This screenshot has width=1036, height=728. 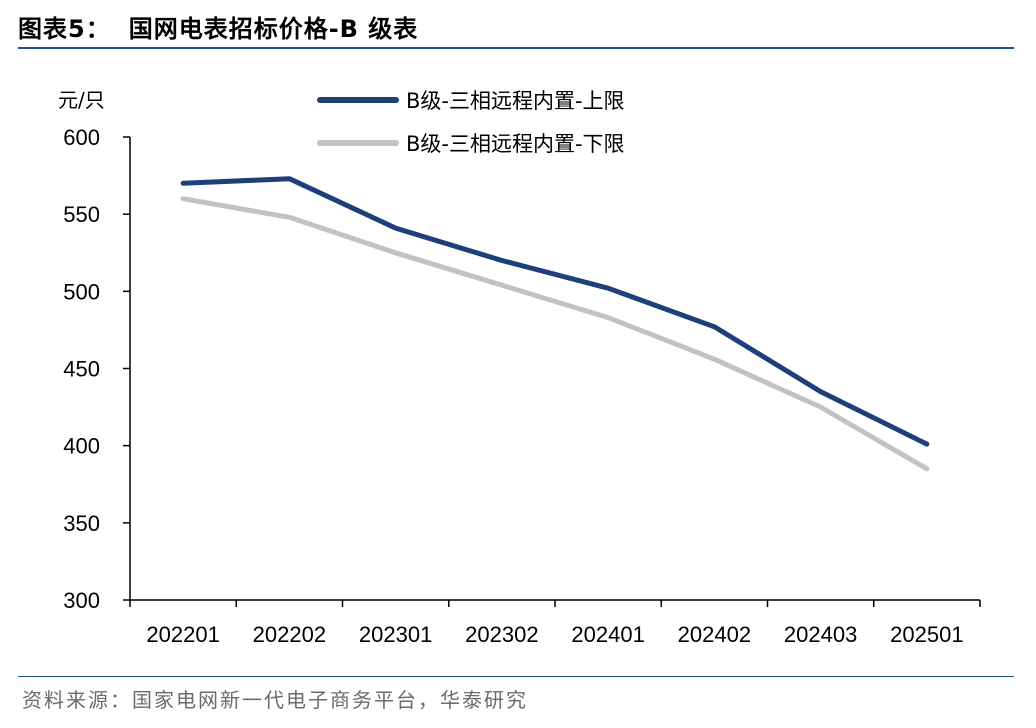 I want to click on y-tick-label: 300, so click(x=81, y=600).